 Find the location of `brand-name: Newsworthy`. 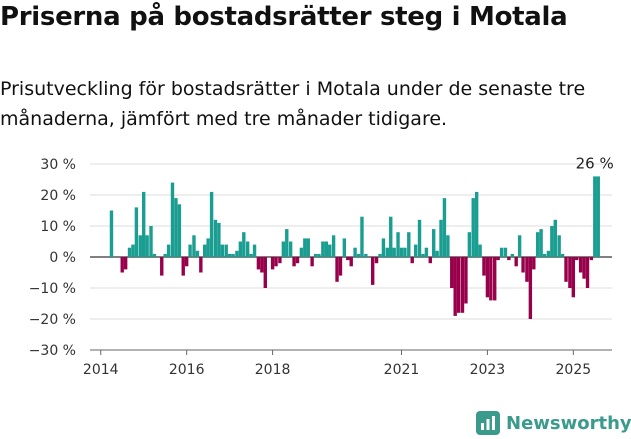

brand-name: Newsworthy is located at coordinates (568, 423).